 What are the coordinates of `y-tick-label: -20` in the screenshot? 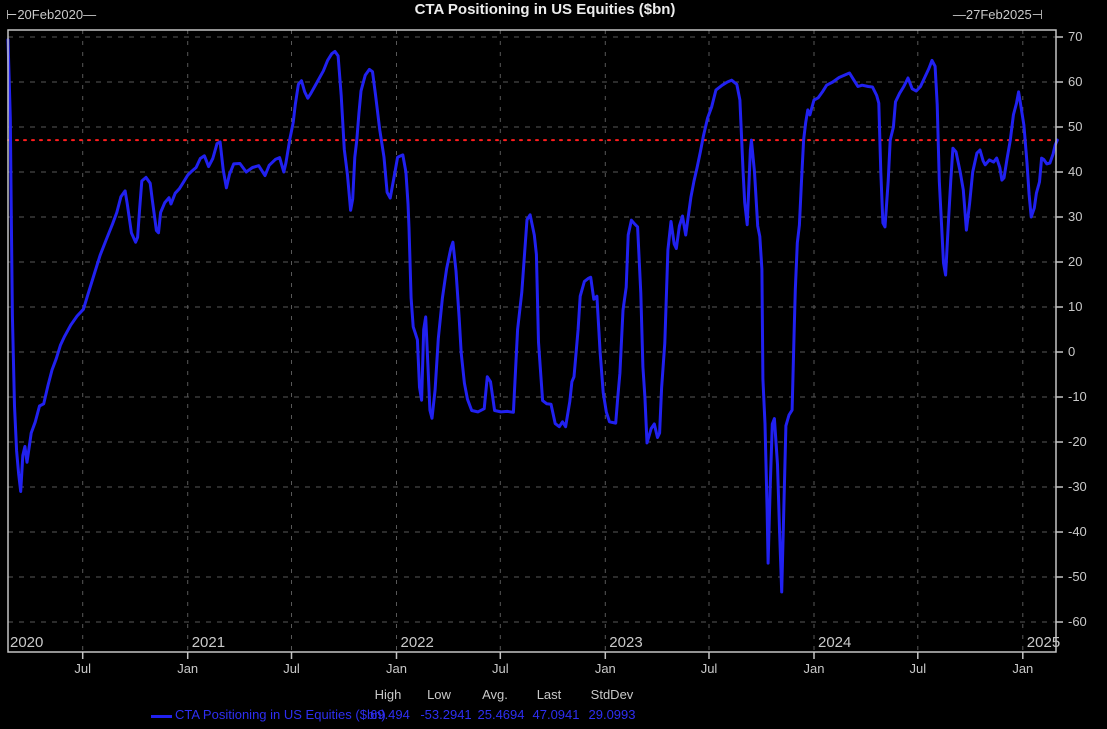 It's located at (1077, 441).